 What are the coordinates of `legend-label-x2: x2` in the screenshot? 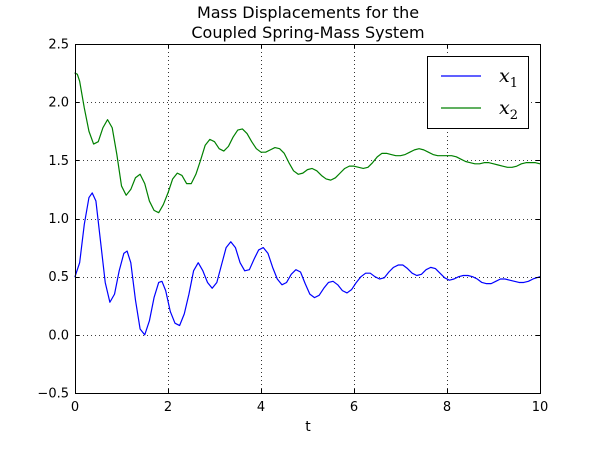 It's located at (508, 110).